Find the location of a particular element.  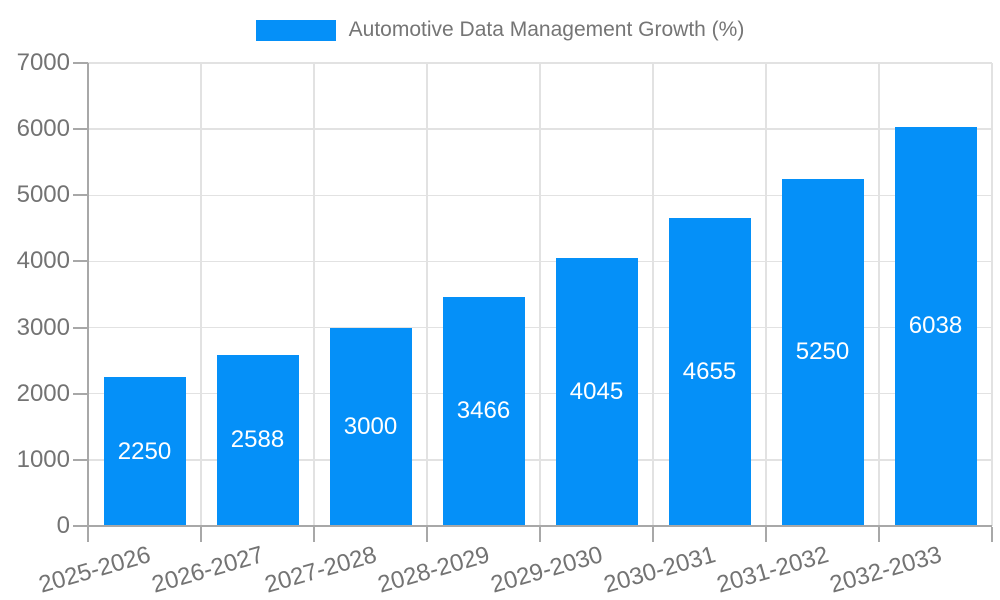

y-axis-label: 0 is located at coordinates (63, 525).